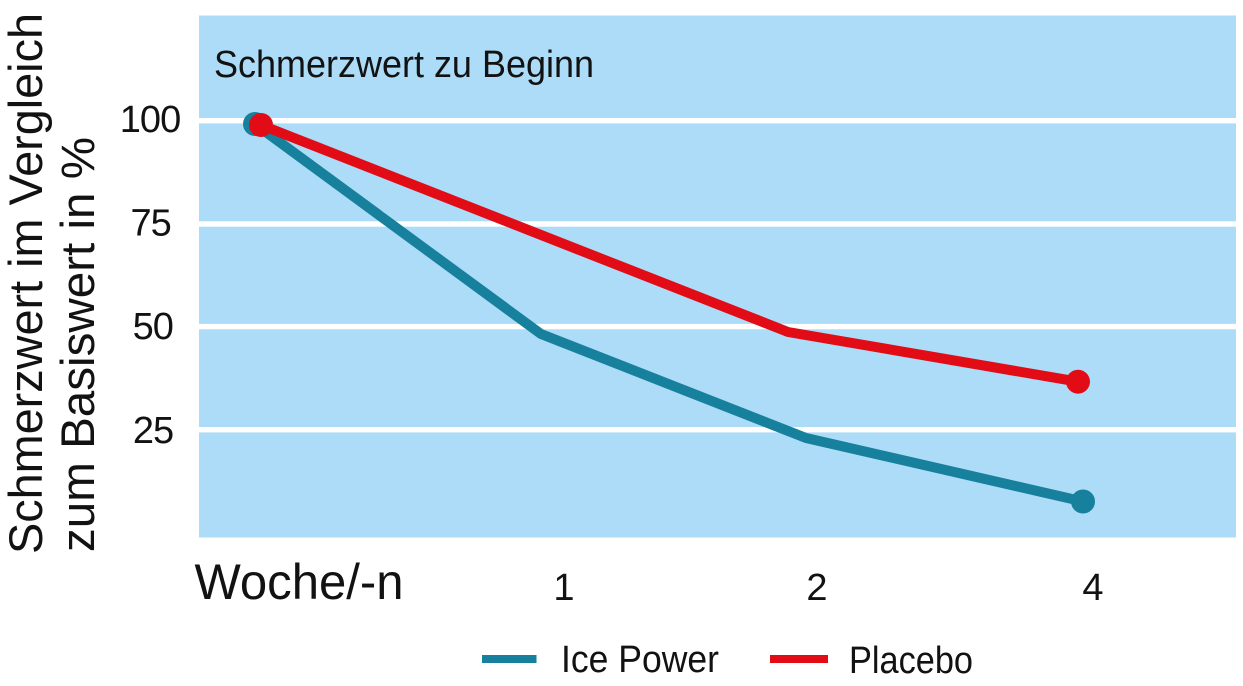 The height and width of the screenshot is (686, 1243). Describe the element at coordinates (150, 224) in the screenshot. I see `svg-text: 75` at that location.